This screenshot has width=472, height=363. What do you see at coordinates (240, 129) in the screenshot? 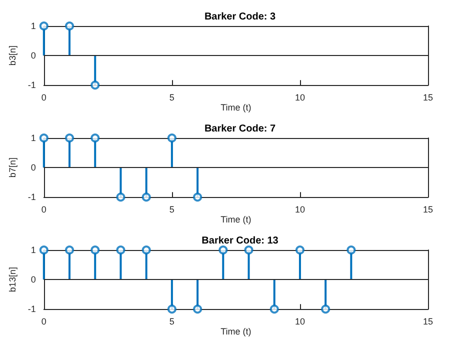
I see `chart-title: Barker Code: 7` at bounding box center [240, 129].